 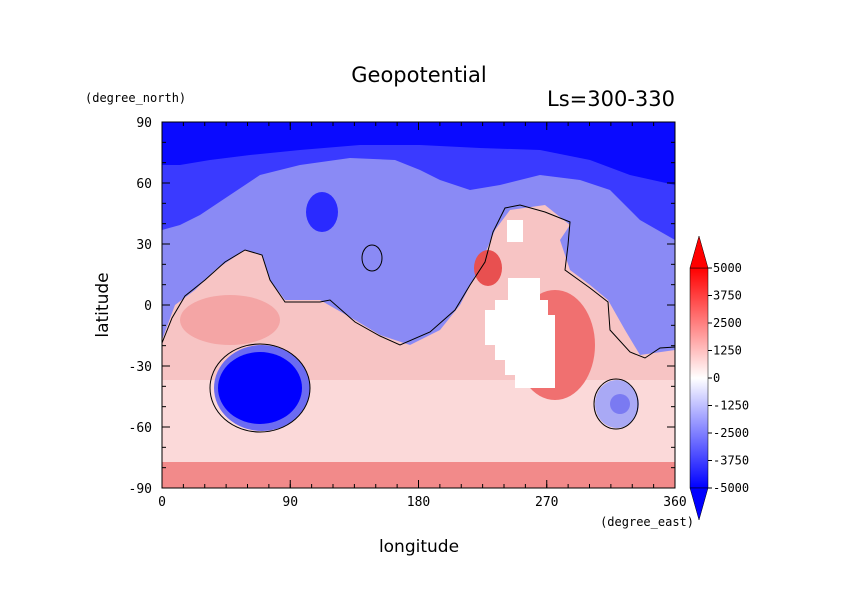 I want to click on high-band-west, so click(x=230, y=320).